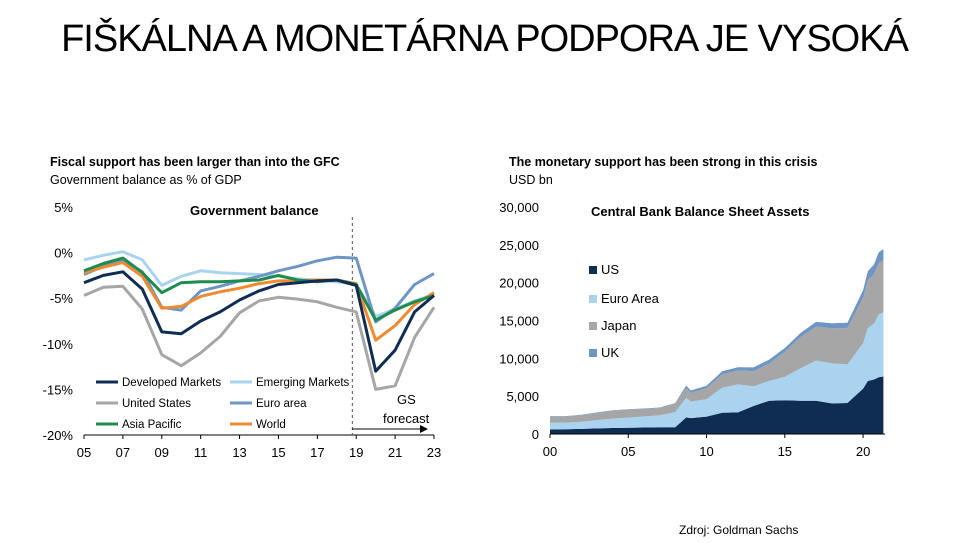 The width and height of the screenshot is (969, 543). I want to click on left-ytick-label: 0%, so click(63, 253).